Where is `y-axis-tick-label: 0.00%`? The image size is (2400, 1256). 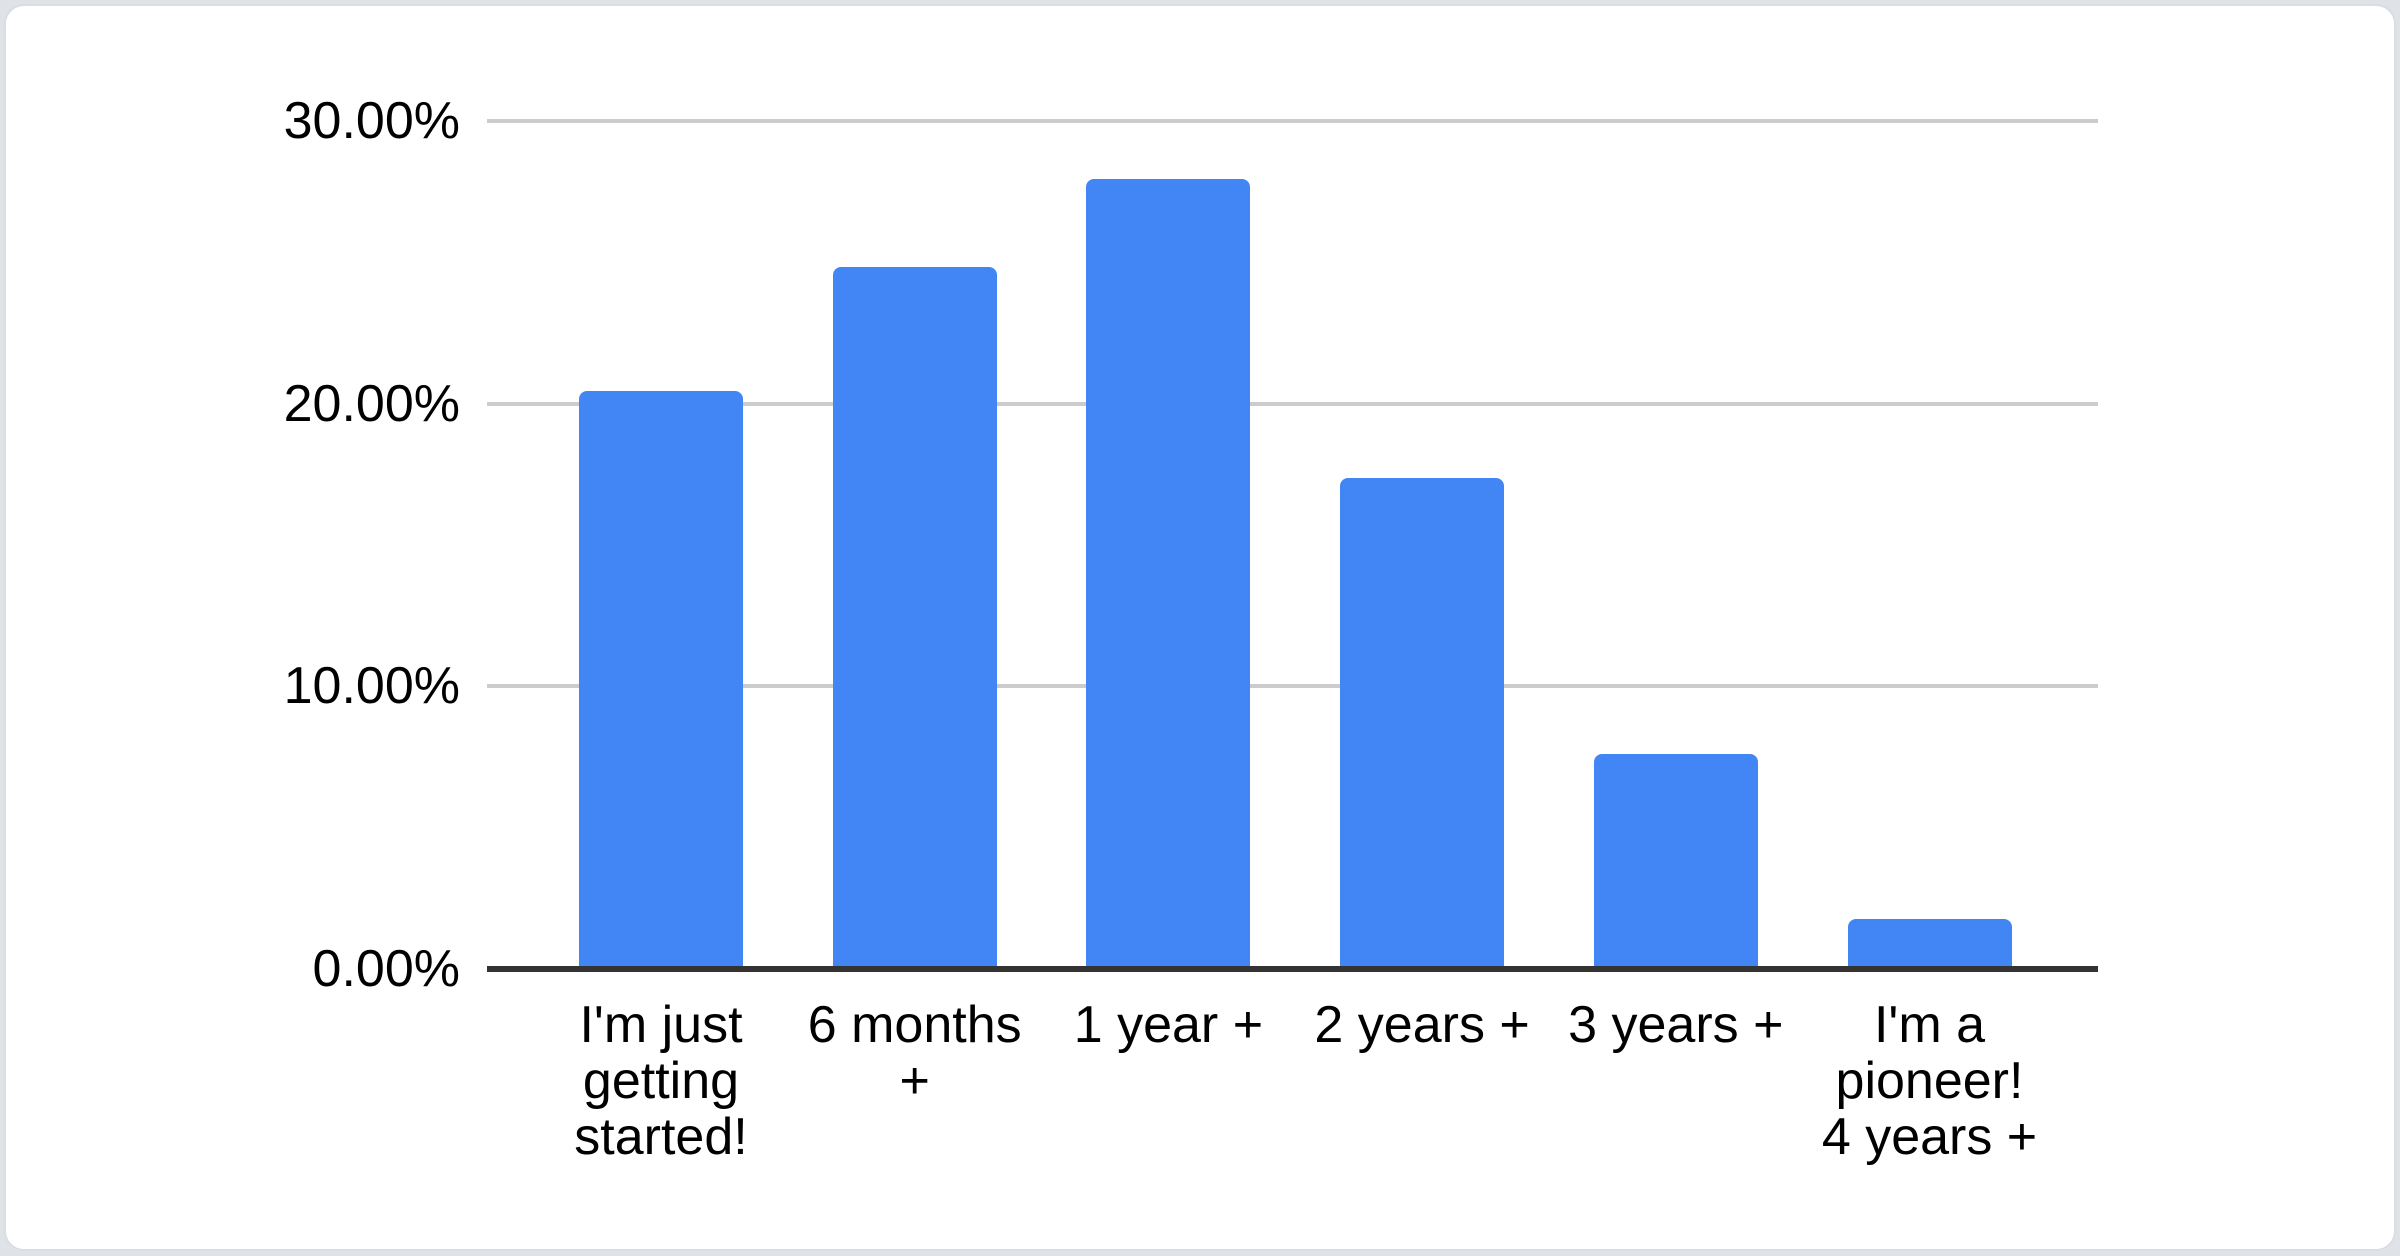 y-axis-tick-label: 0.00% is located at coordinates (386, 969).